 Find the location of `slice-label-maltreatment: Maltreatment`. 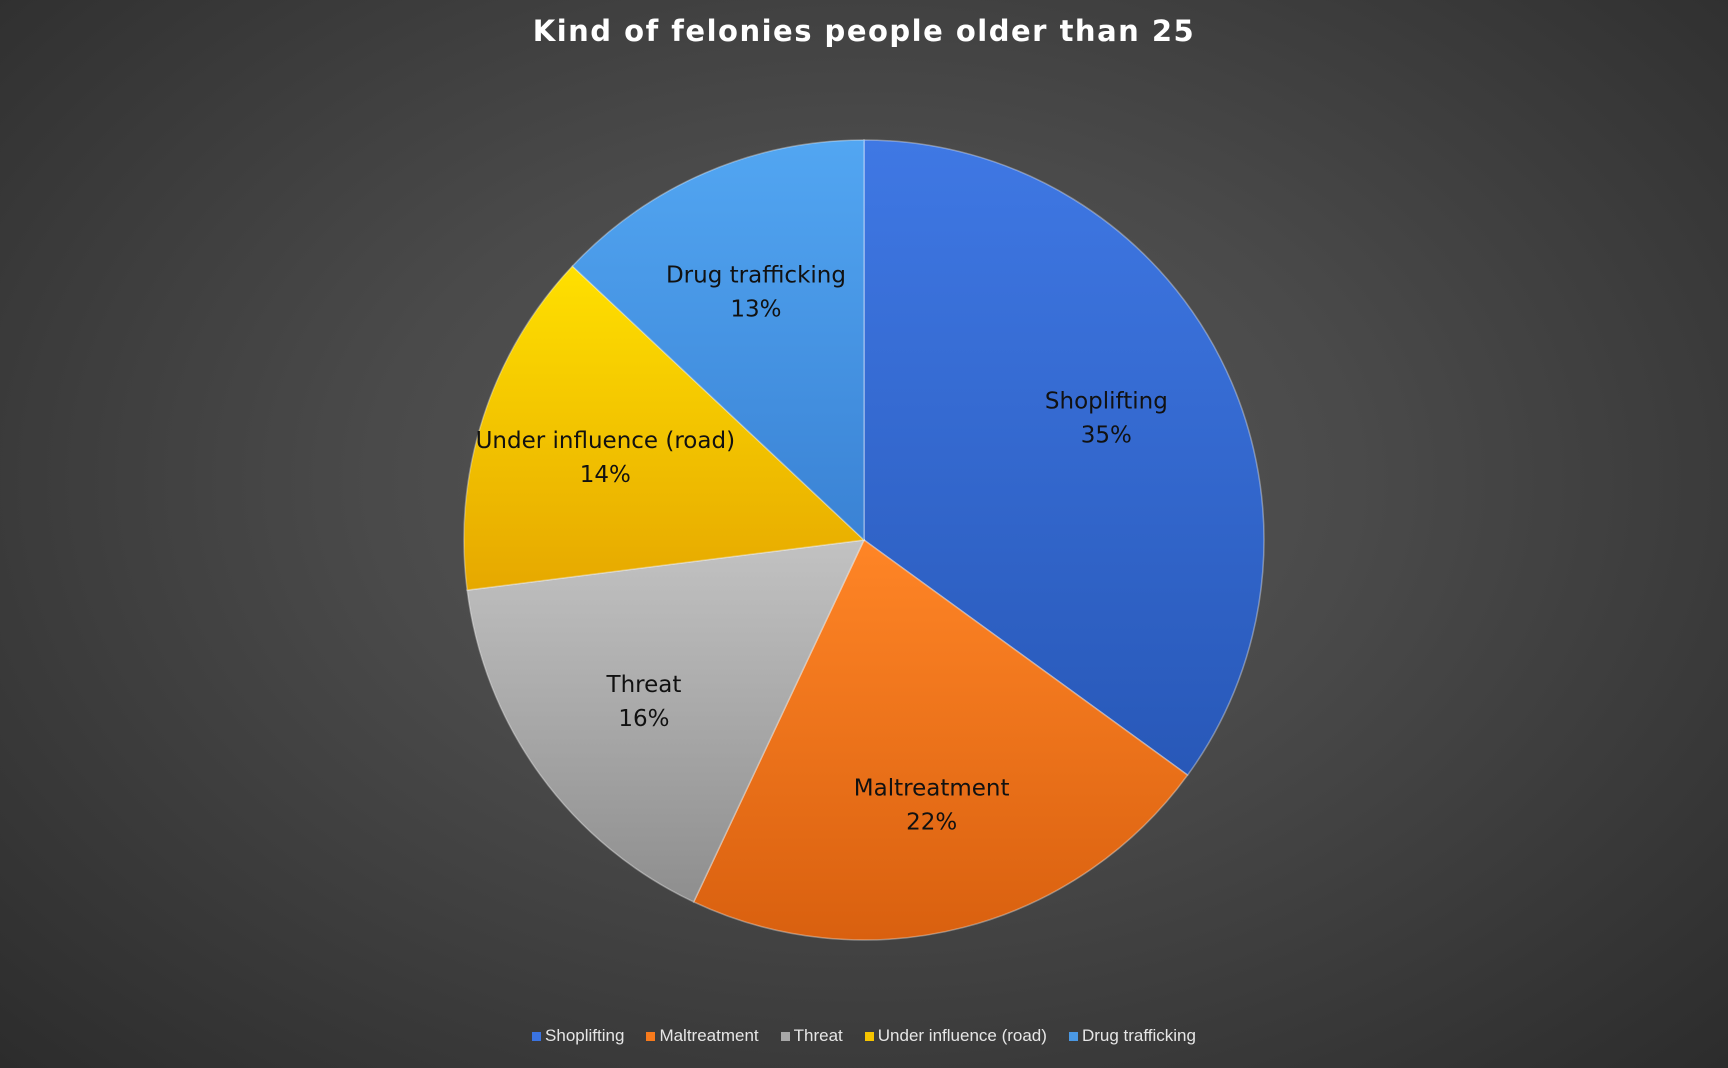

slice-label-maltreatment: Maltreatment is located at coordinates (932, 788).